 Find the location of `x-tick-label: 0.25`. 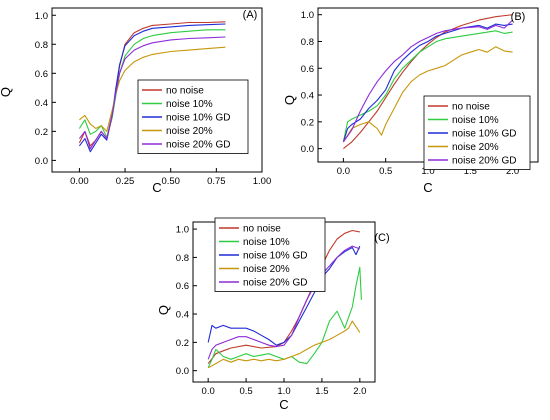

x-tick-label: 0.25 is located at coordinates (125, 181).